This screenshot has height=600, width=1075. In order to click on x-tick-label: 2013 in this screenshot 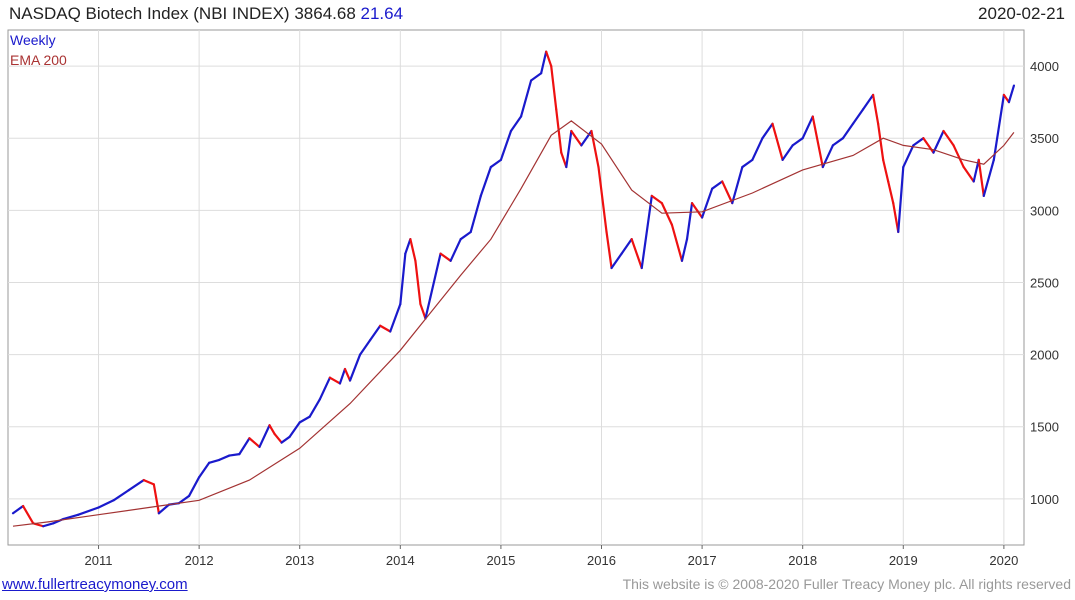, I will do `click(299, 560)`.